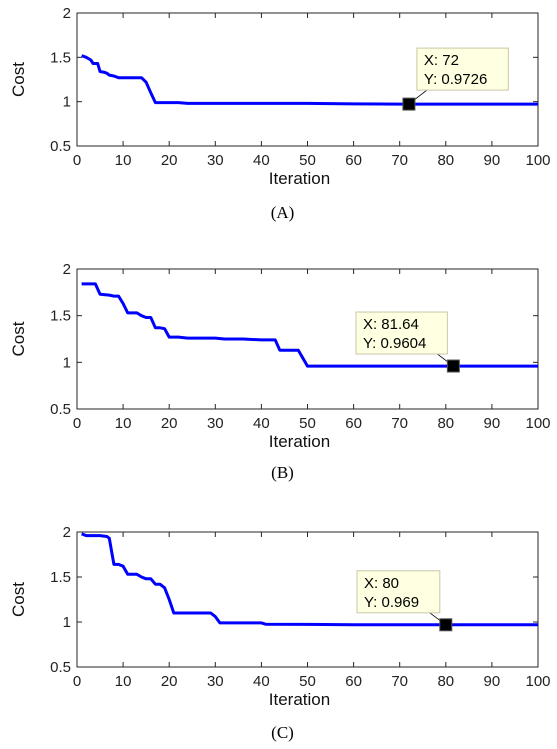  I want to click on panel-caption: (B), so click(282, 472).